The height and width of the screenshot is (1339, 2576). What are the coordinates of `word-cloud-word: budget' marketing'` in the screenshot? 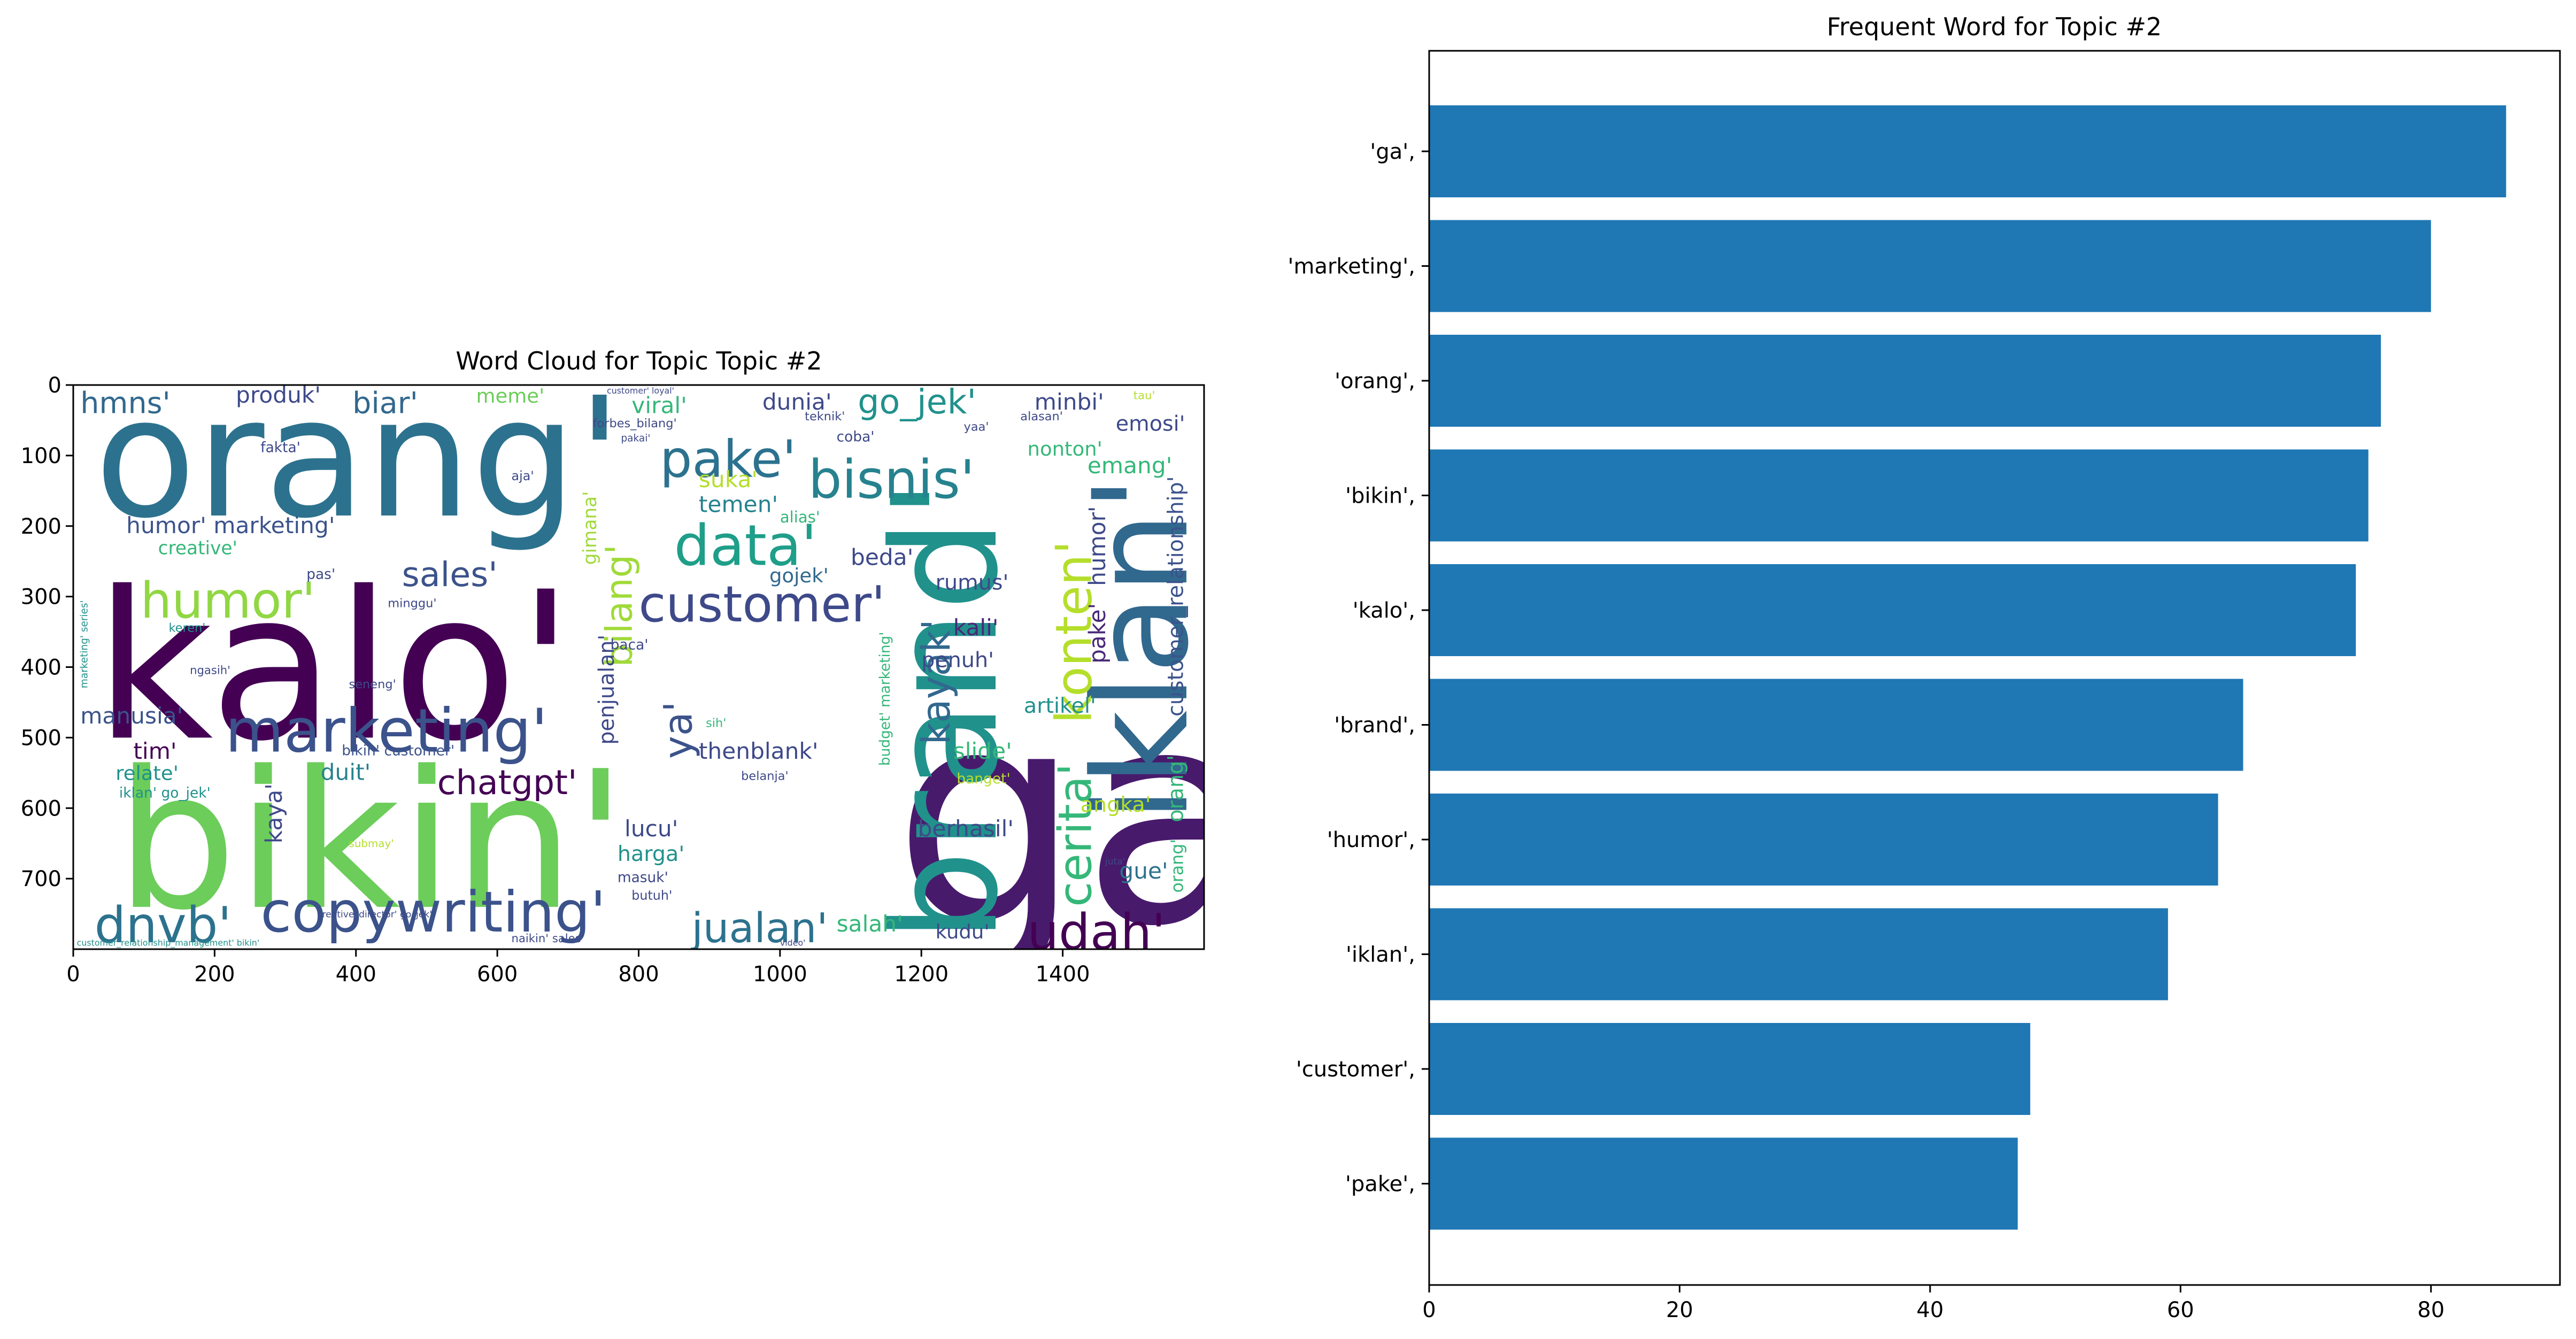 It's located at (885, 699).